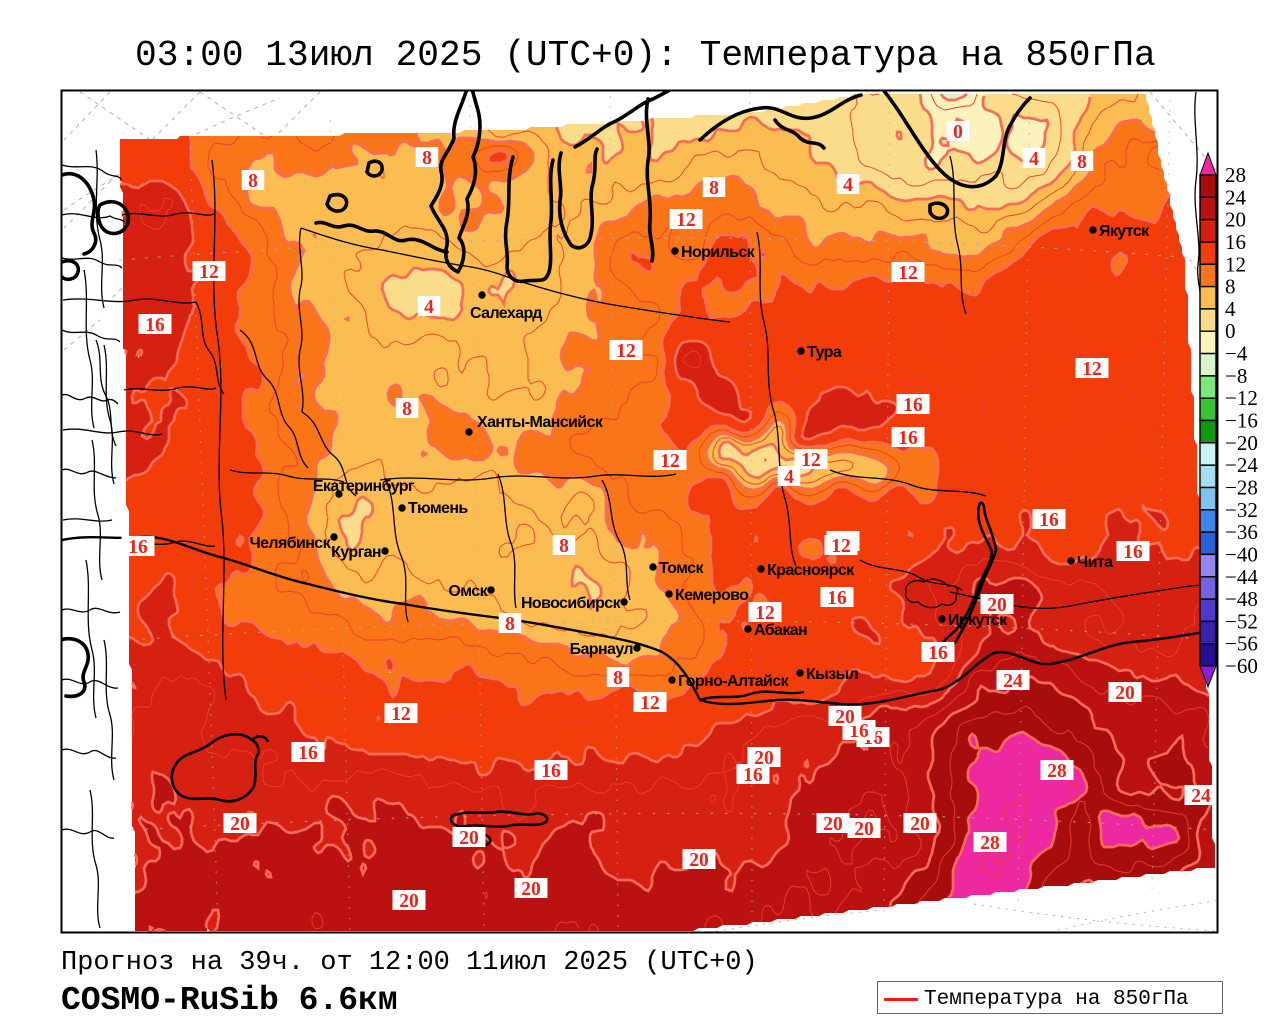  Describe the element at coordinates (1241, 577) in the screenshot. I see `svg-text: −44` at that location.